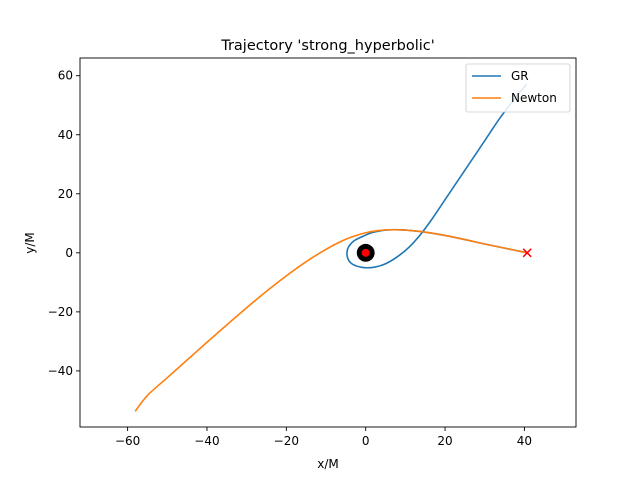 The image size is (640, 480). What do you see at coordinates (286, 441) in the screenshot?
I see `x-tick-label: −20` at bounding box center [286, 441].